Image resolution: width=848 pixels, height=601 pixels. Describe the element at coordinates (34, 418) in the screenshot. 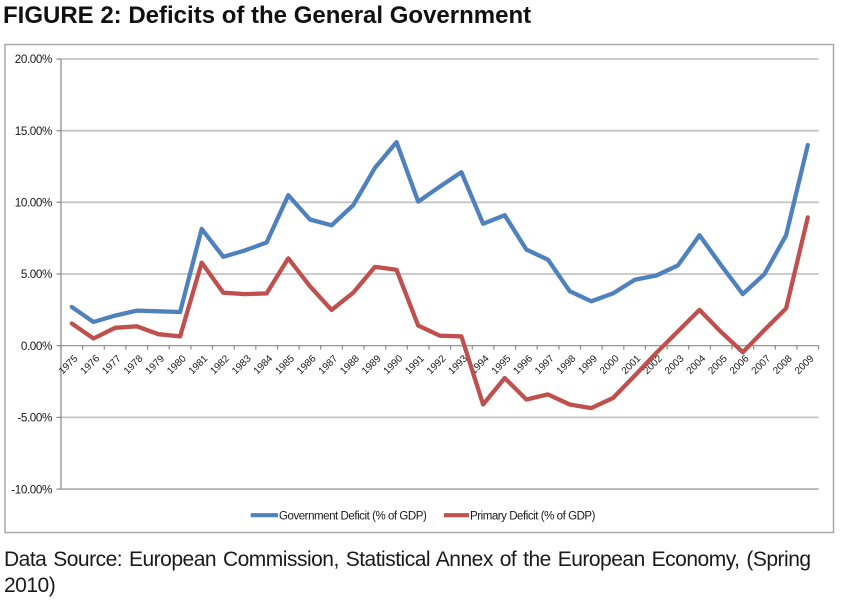

I see `svg-text: -5.00%` at that location.